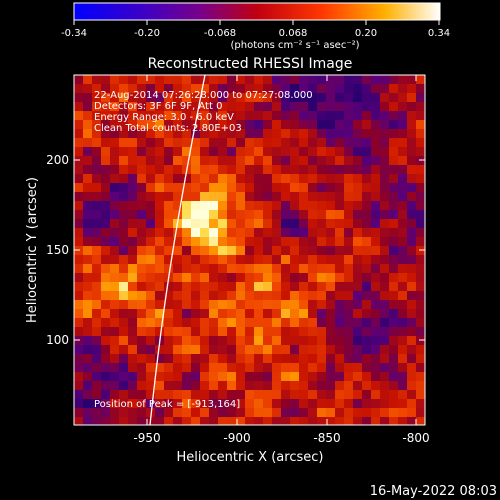  Describe the element at coordinates (32, 250) in the screenshot. I see `y-axis-label: Heliocentric Y (arcsec)` at that location.